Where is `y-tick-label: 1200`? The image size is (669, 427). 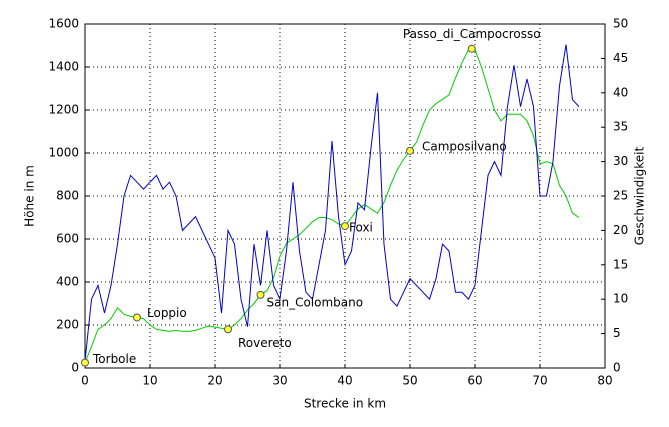 y-tick-label: 1200 is located at coordinates (63, 110).